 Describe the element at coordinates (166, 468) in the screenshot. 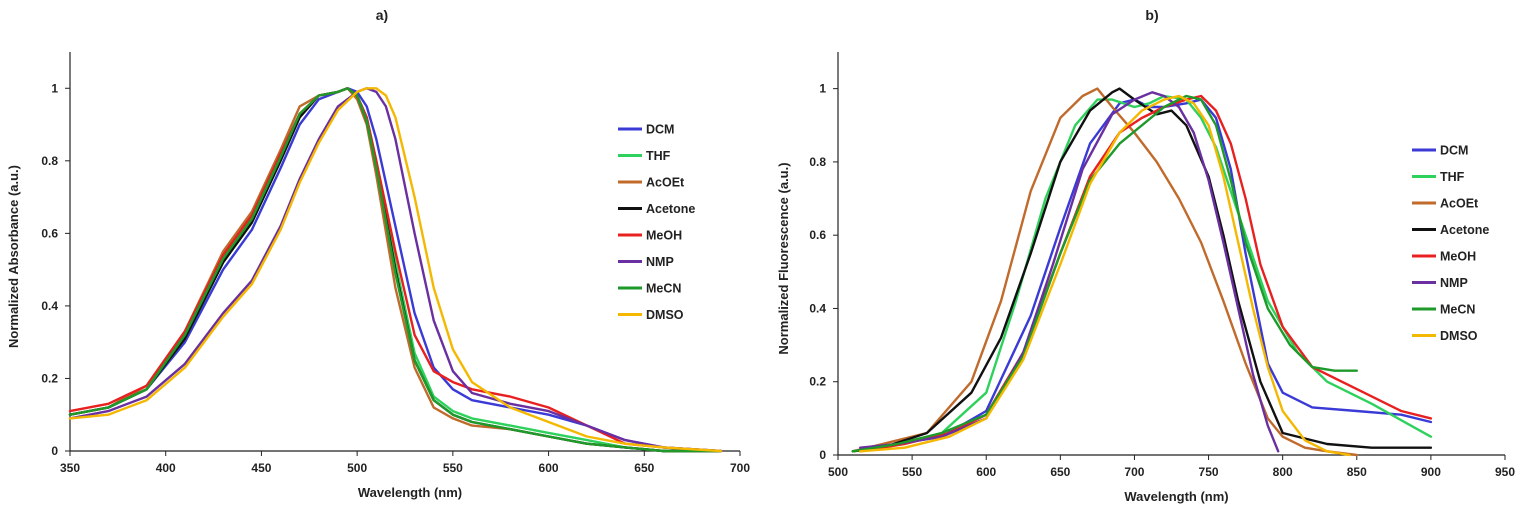

I see `x-tick-label: 400` at that location.